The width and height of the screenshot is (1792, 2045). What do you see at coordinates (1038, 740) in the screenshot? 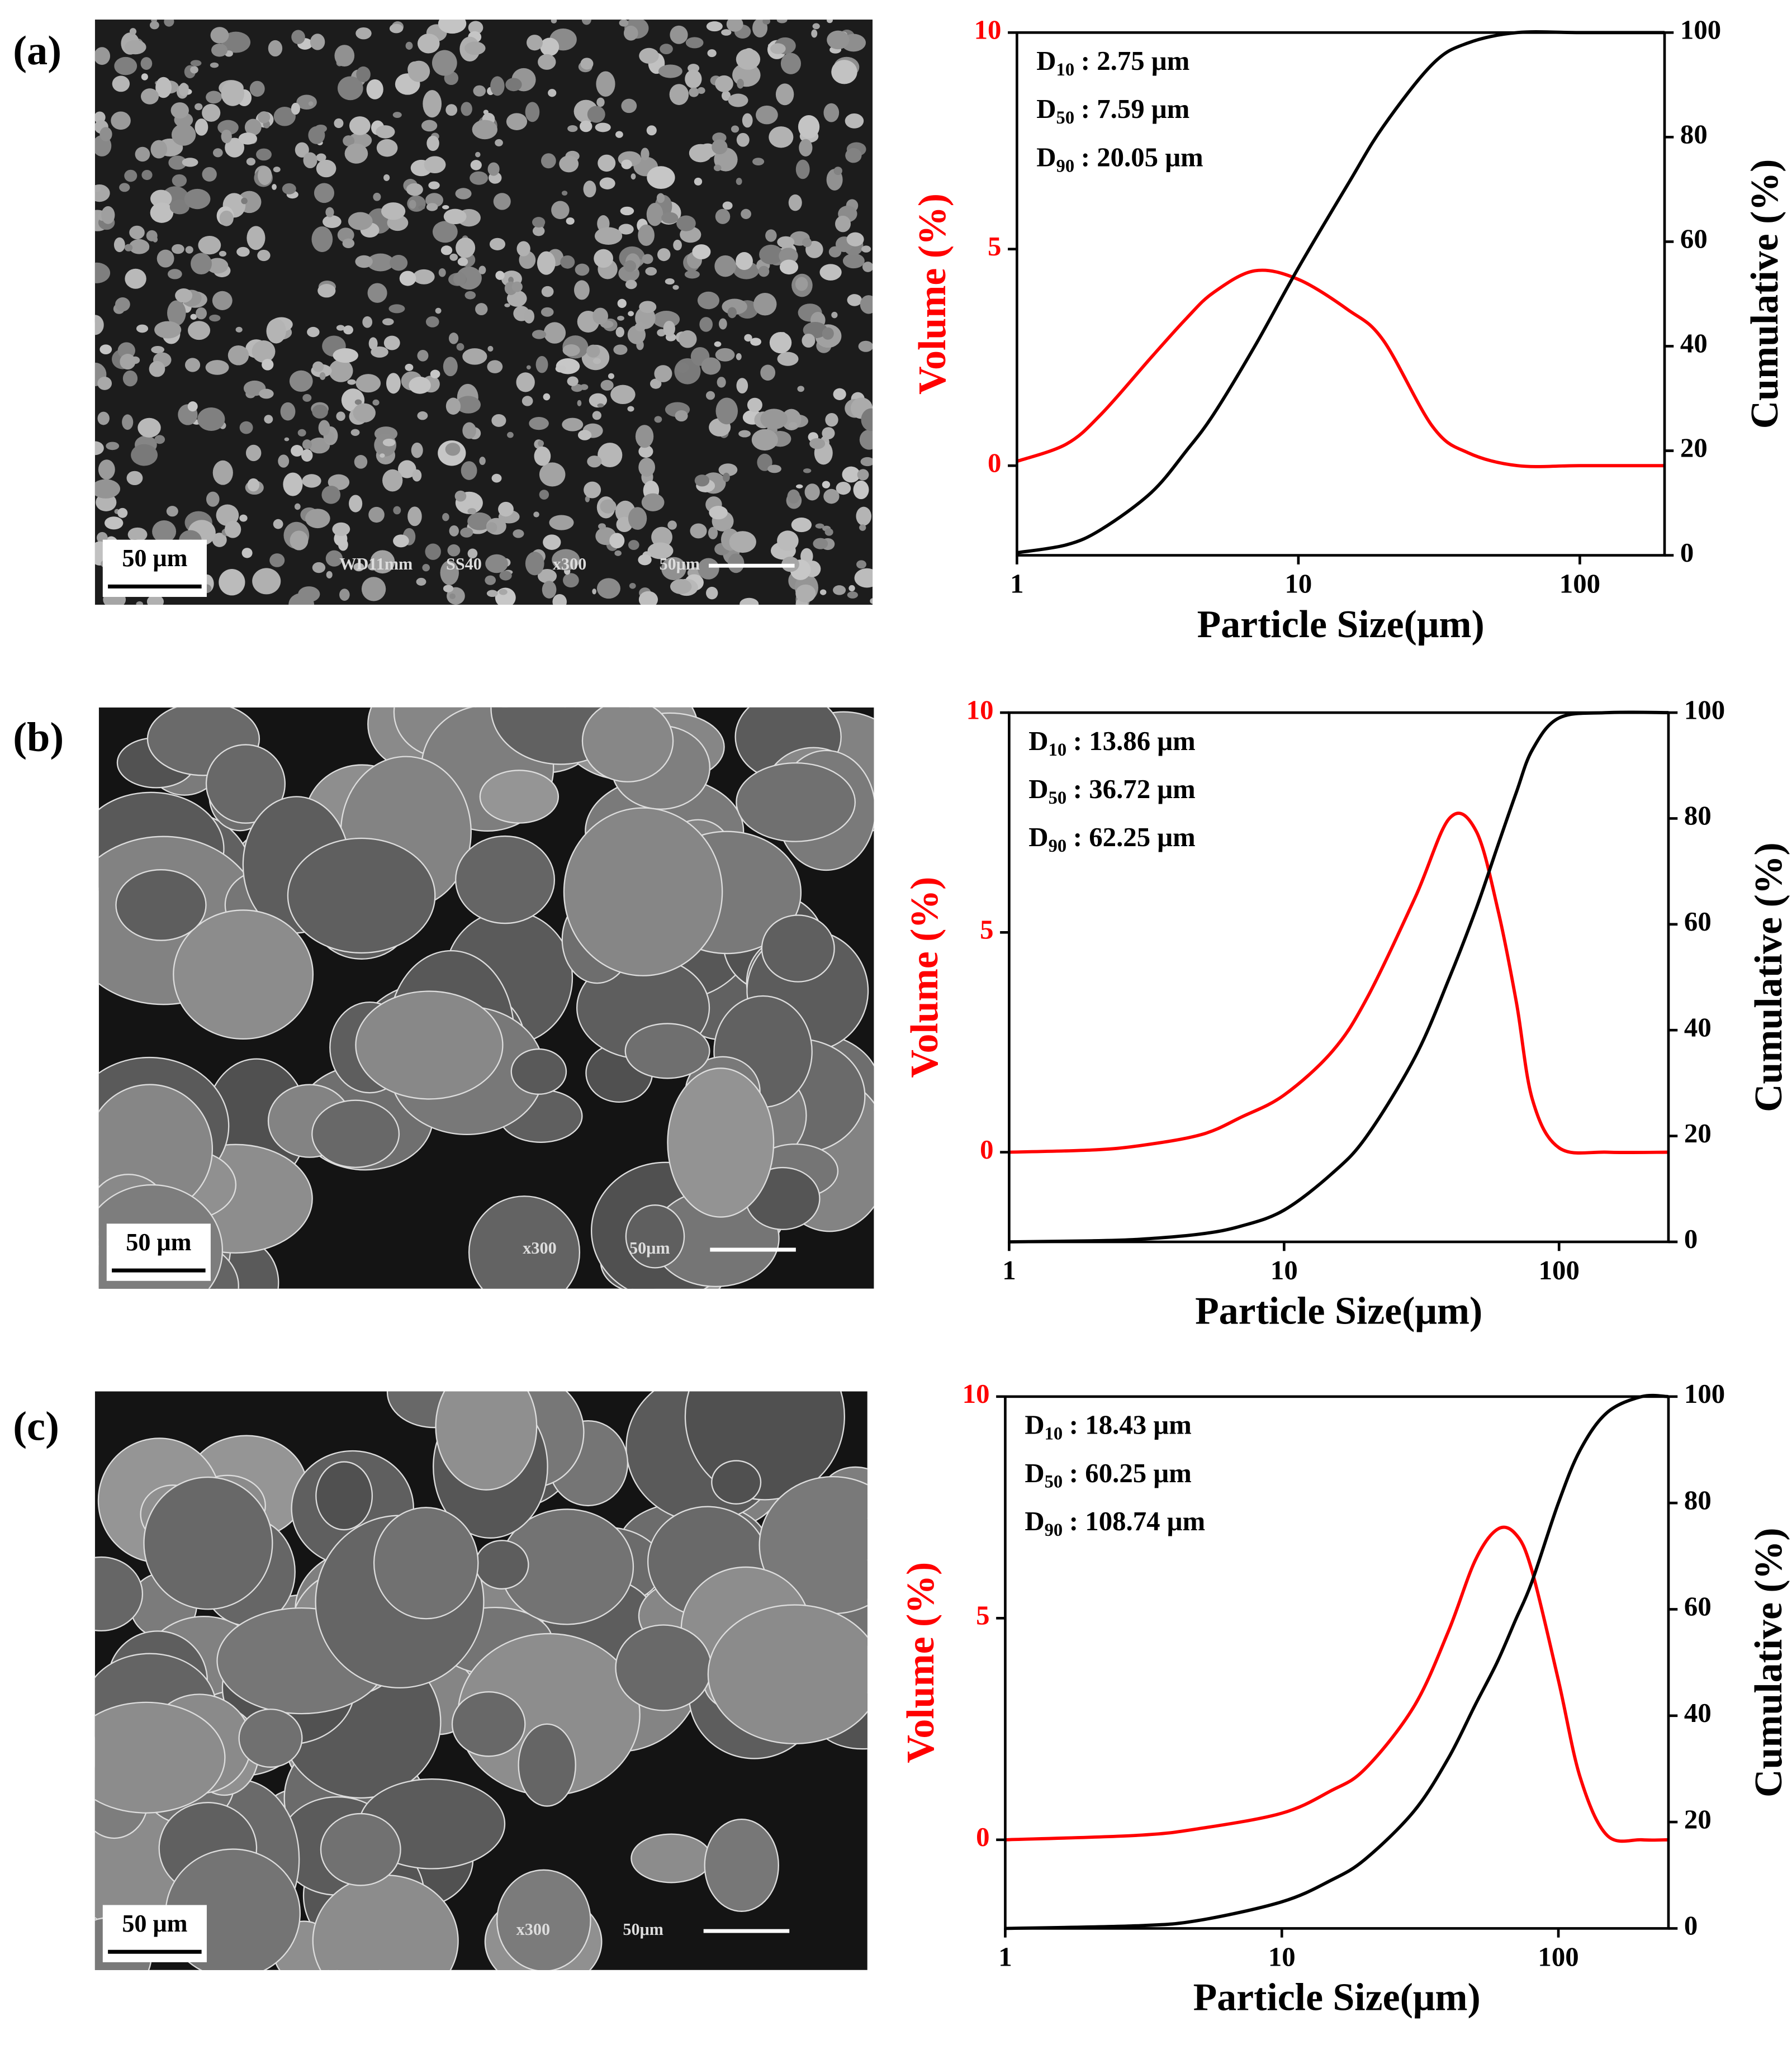
I see `annotation-symbol: D` at bounding box center [1038, 740].